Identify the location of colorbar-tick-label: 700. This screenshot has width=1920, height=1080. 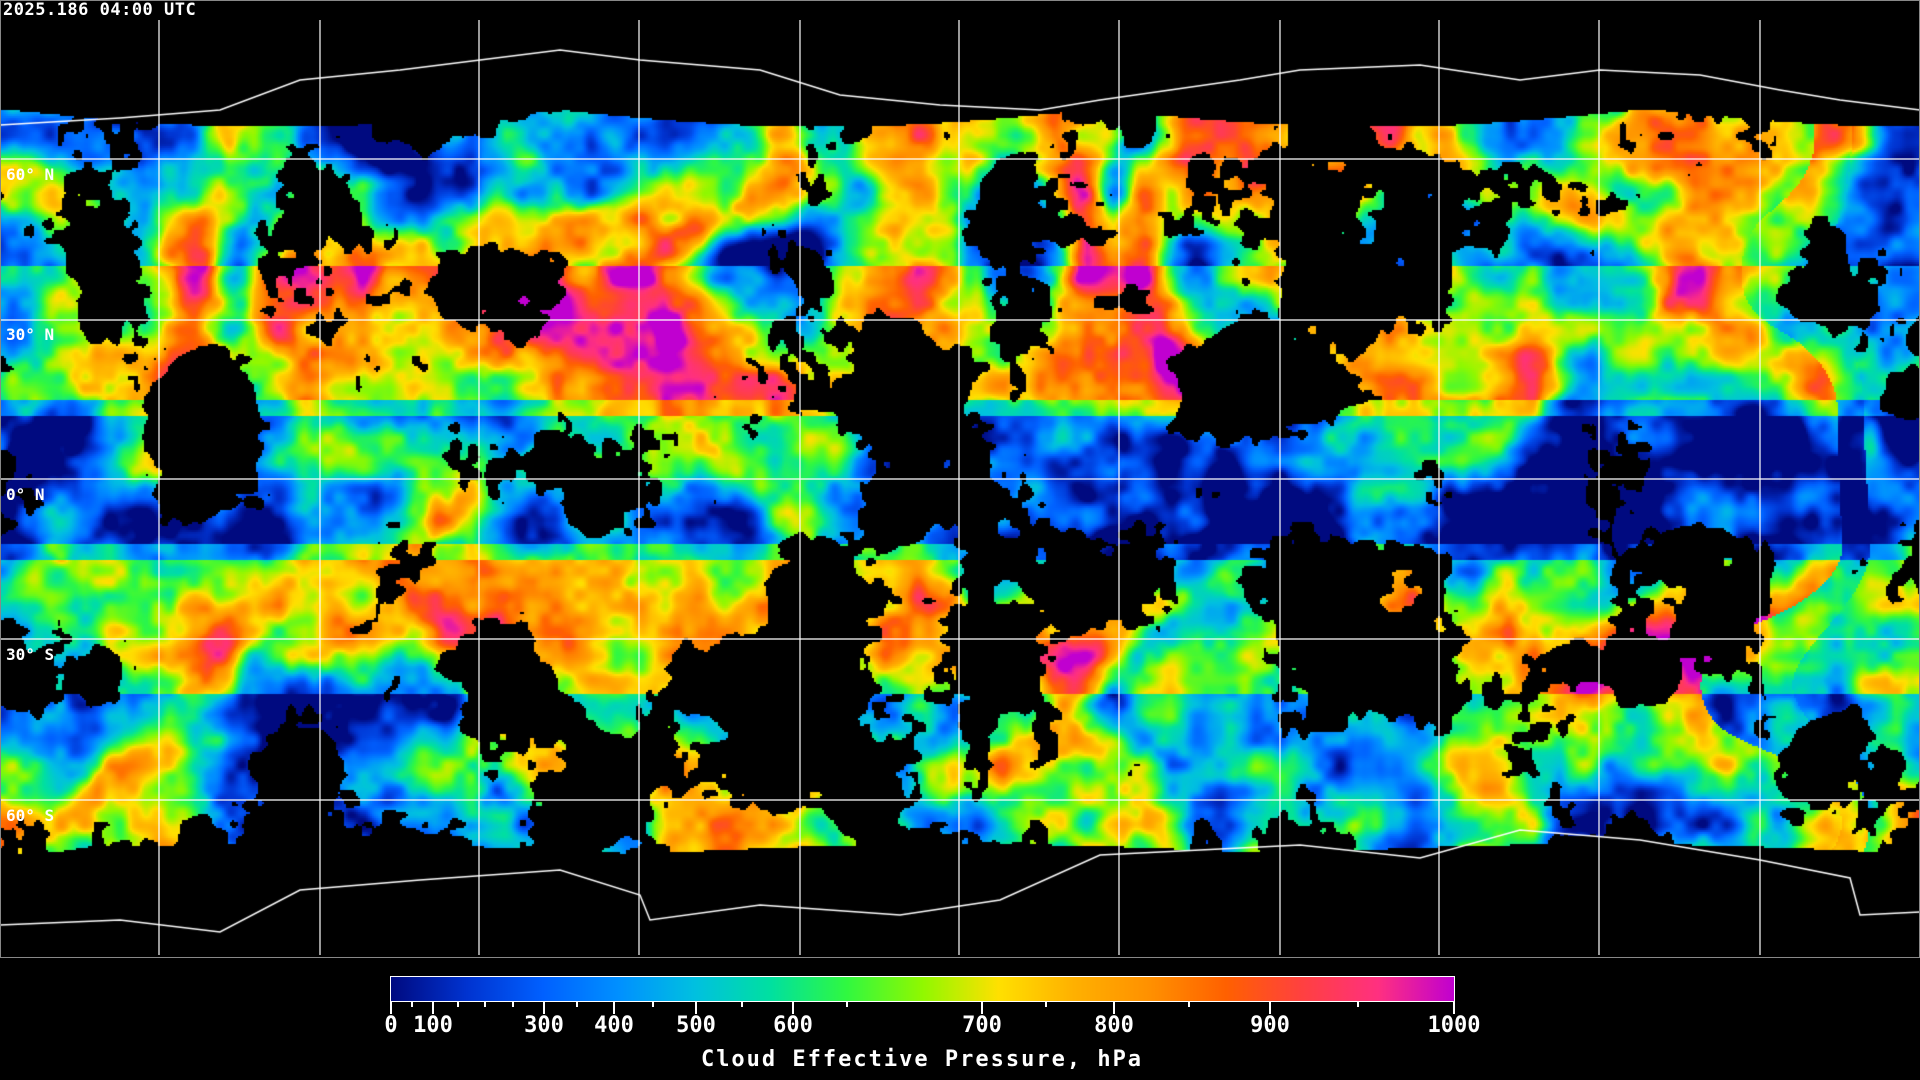
(982, 1025).